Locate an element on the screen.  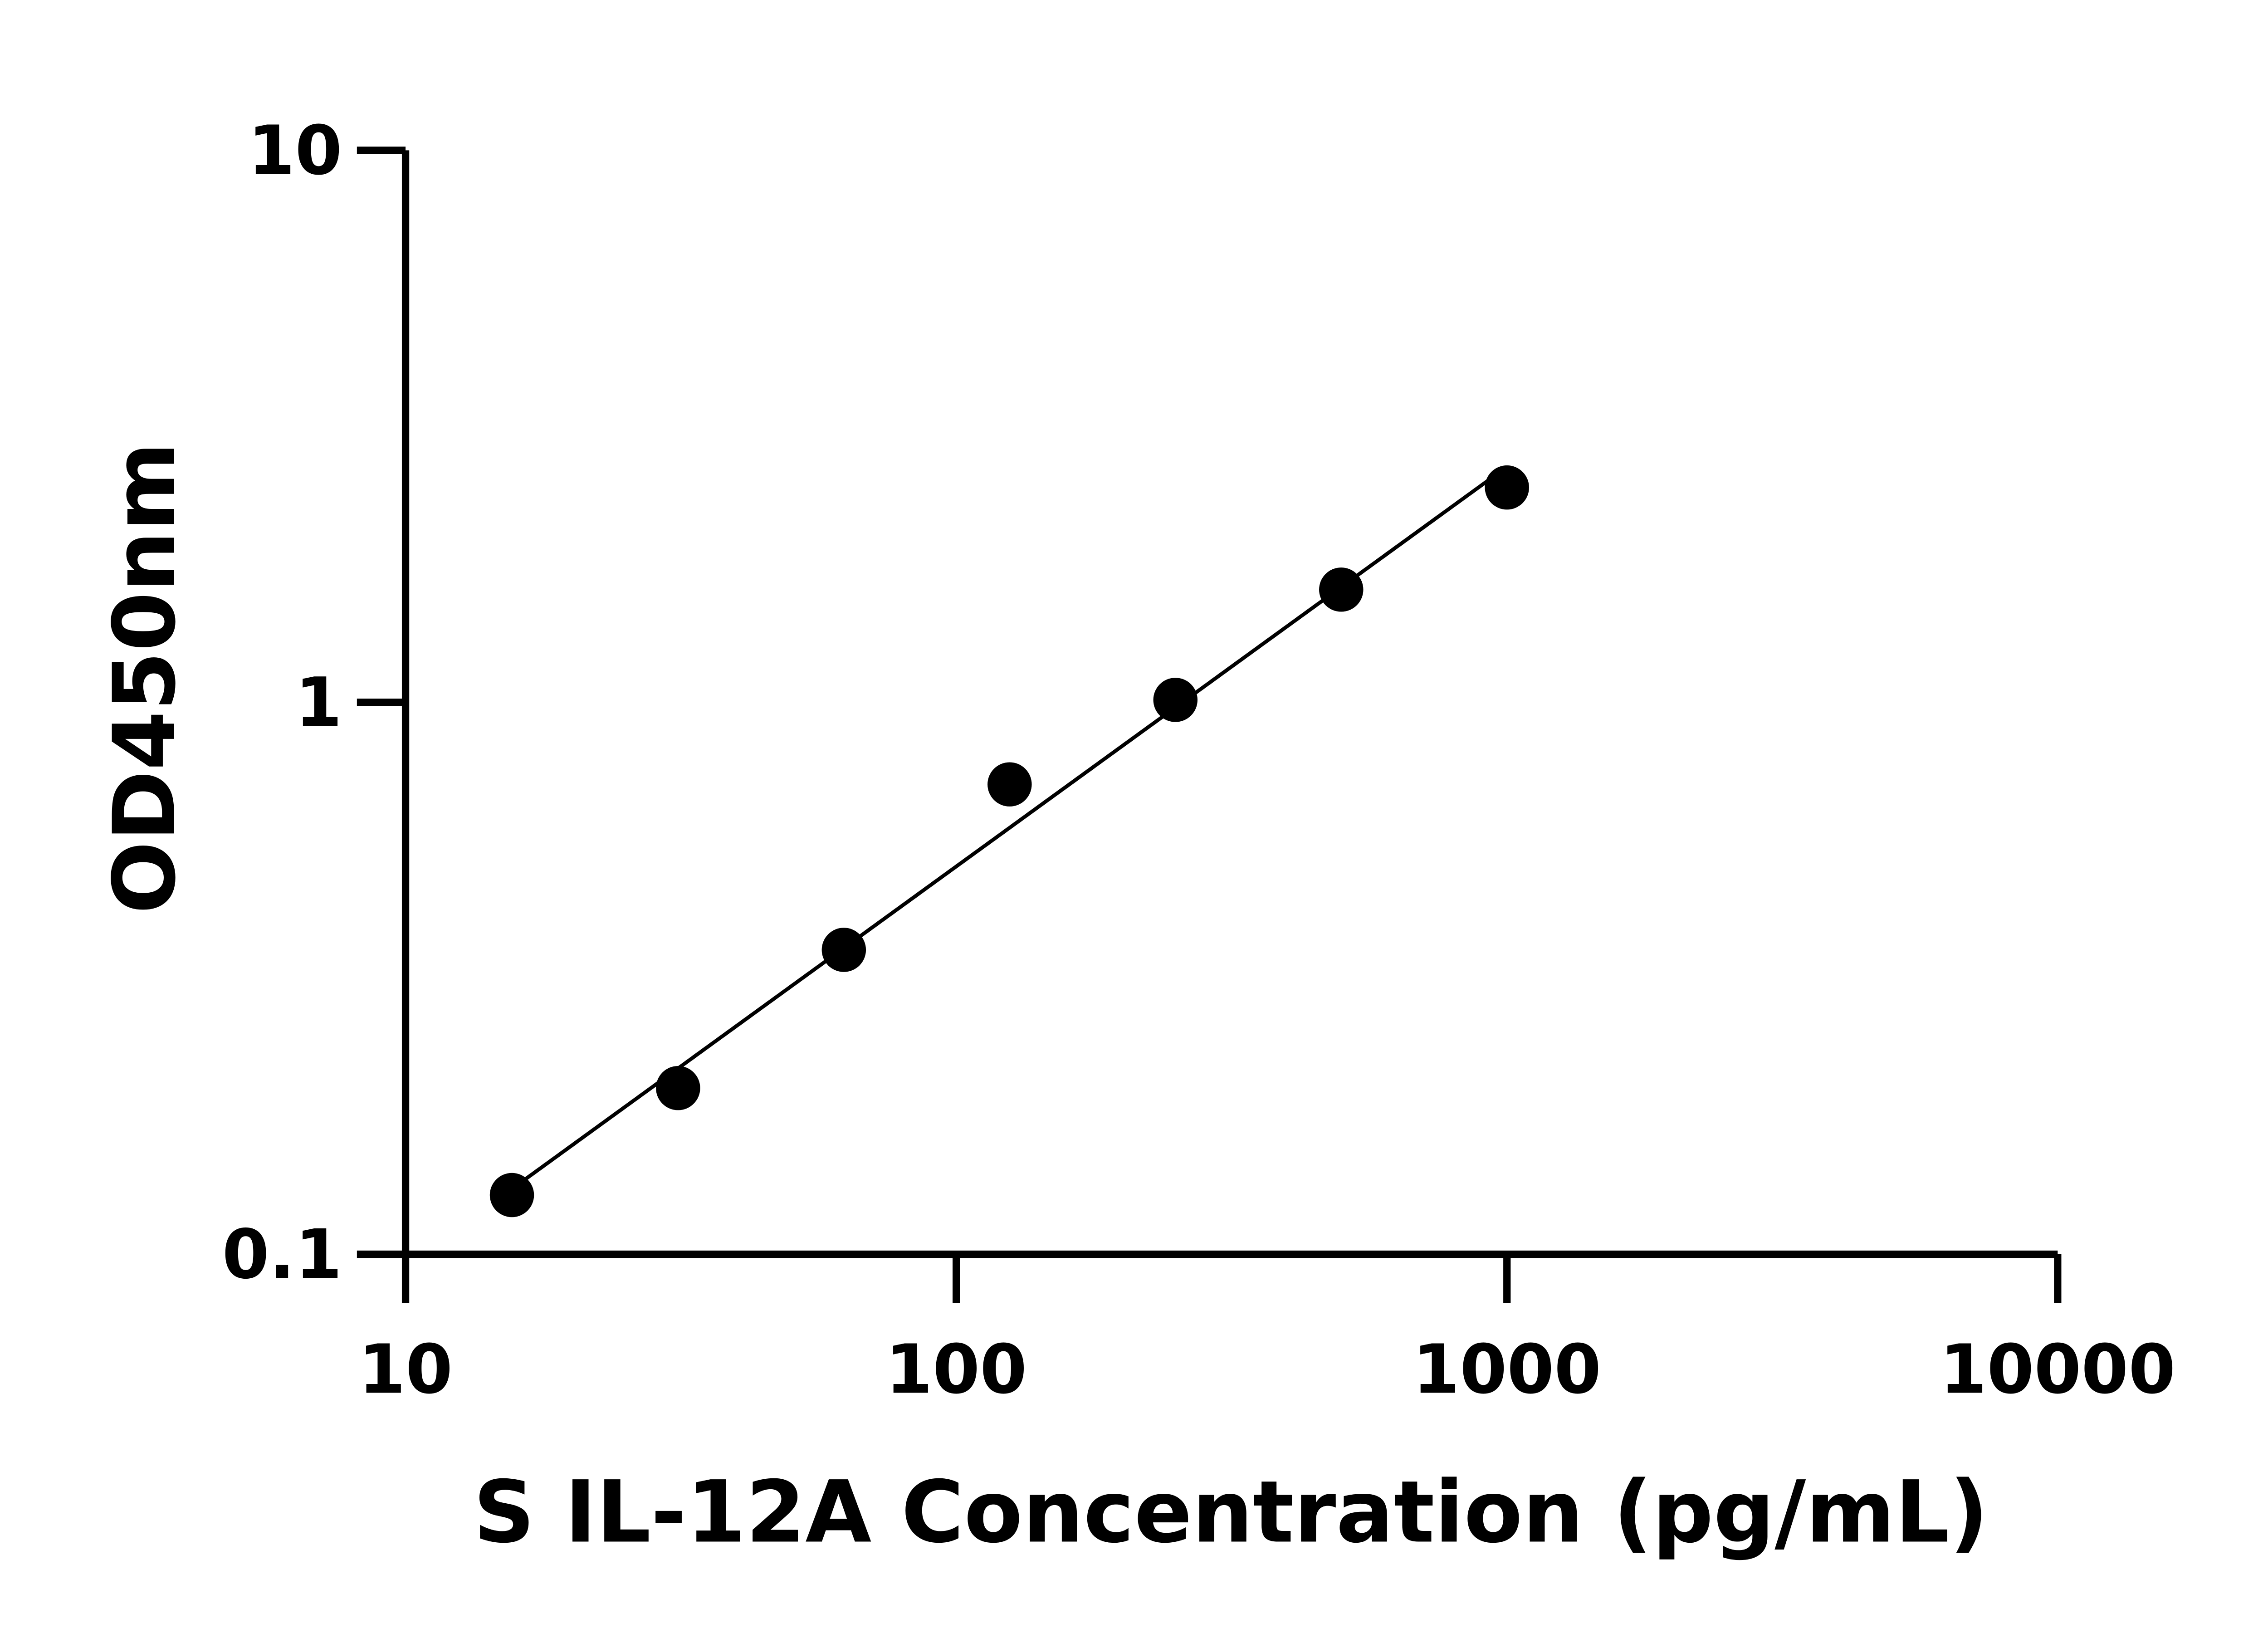
x-tick-label: 10000 is located at coordinates (2058, 1369).